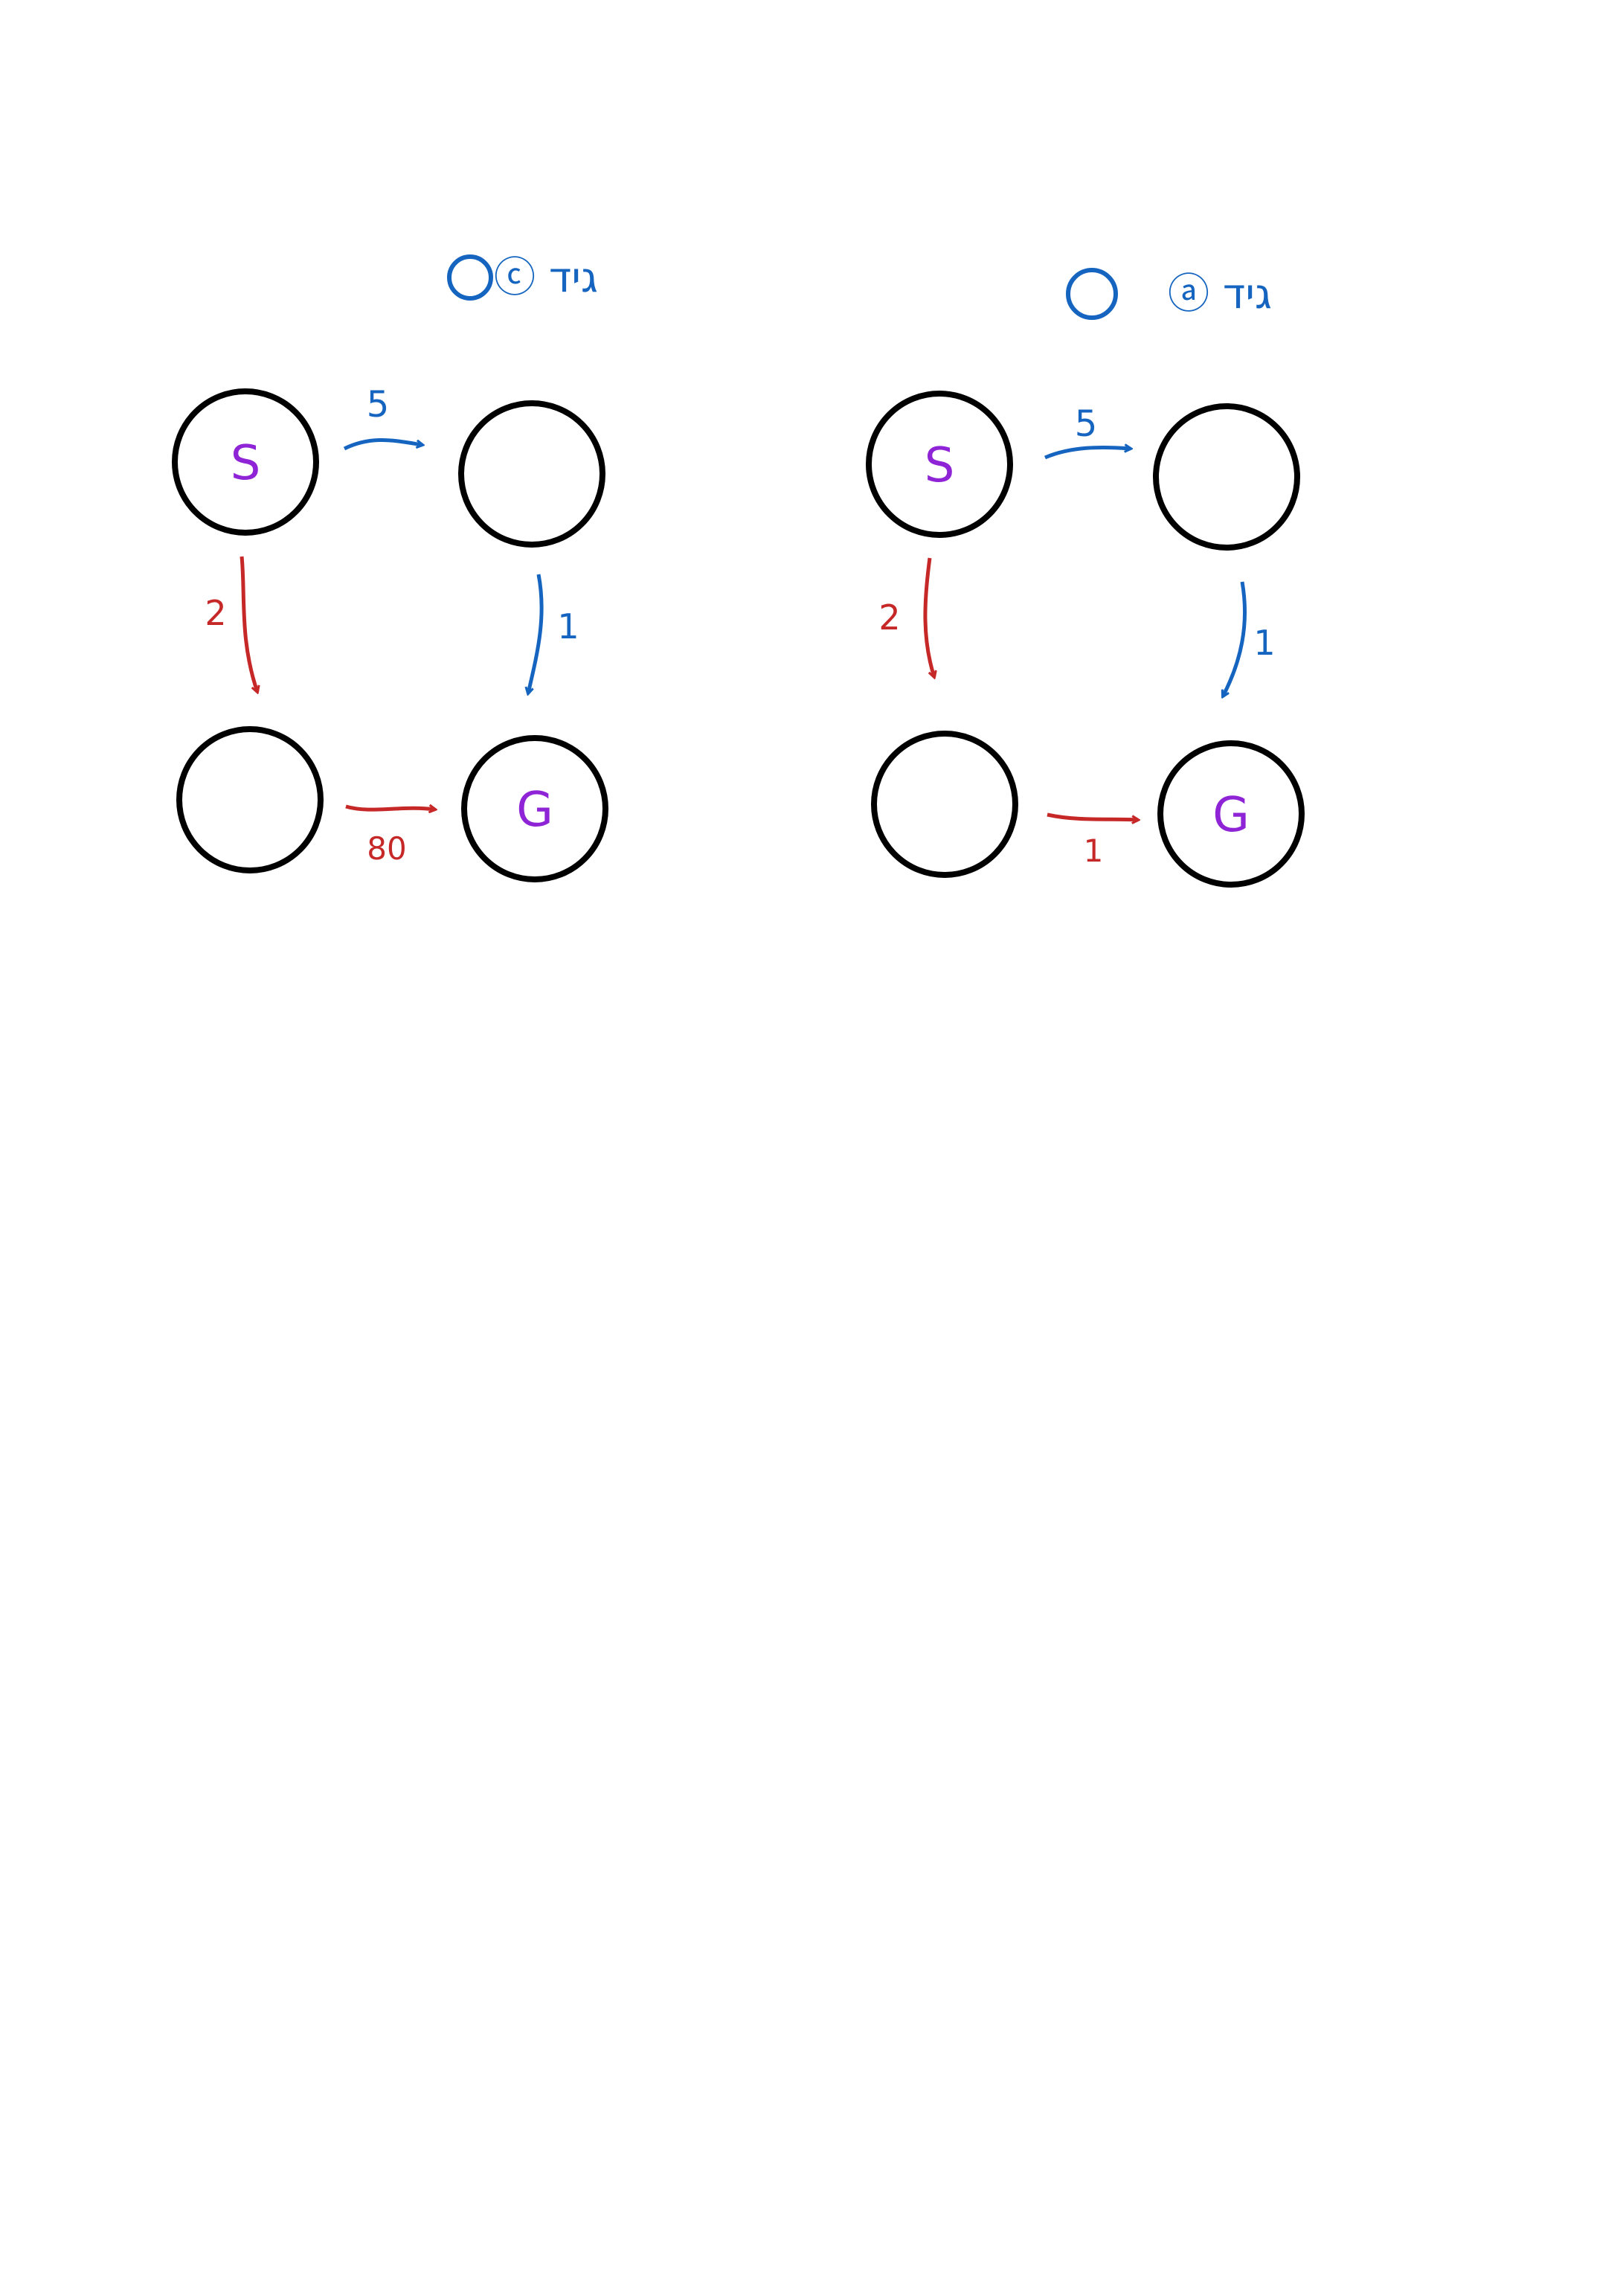 The height and width of the screenshot is (2296, 1623). I want to click on heading-right: ⓐ גיד, so click(1169, 294).